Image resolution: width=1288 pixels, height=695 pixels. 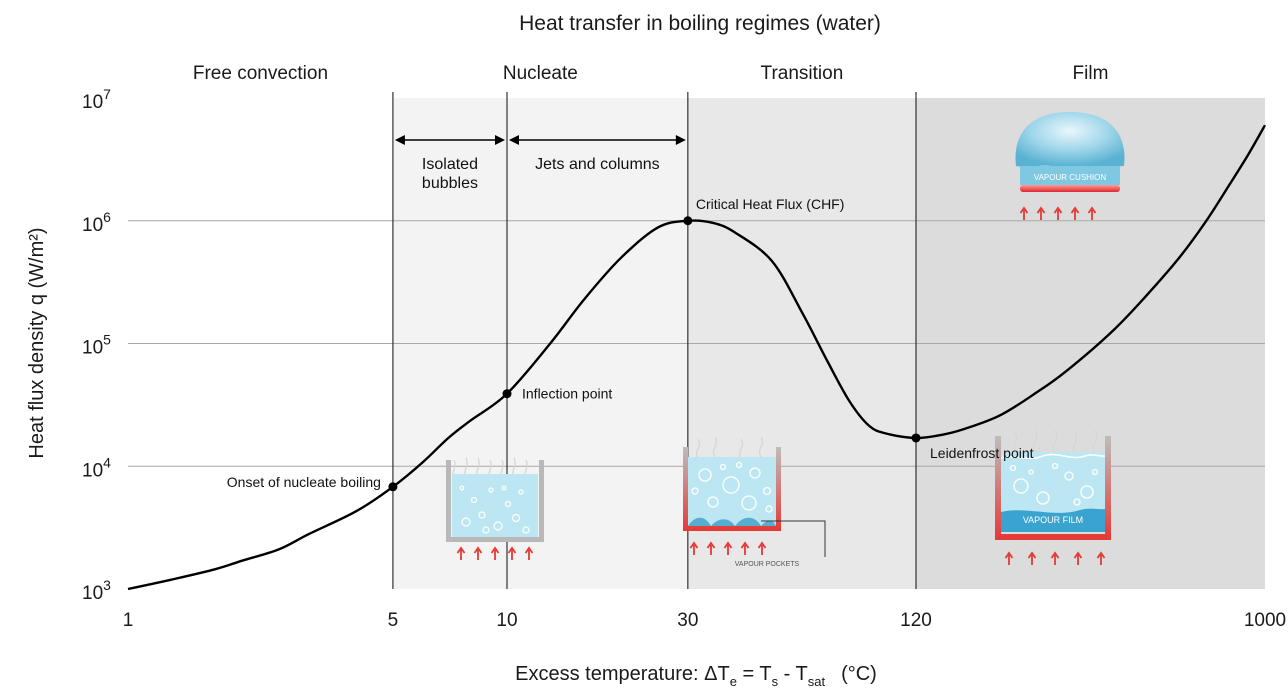 What do you see at coordinates (687, 620) in the screenshot?
I see `x-tick-label-3: 30` at bounding box center [687, 620].